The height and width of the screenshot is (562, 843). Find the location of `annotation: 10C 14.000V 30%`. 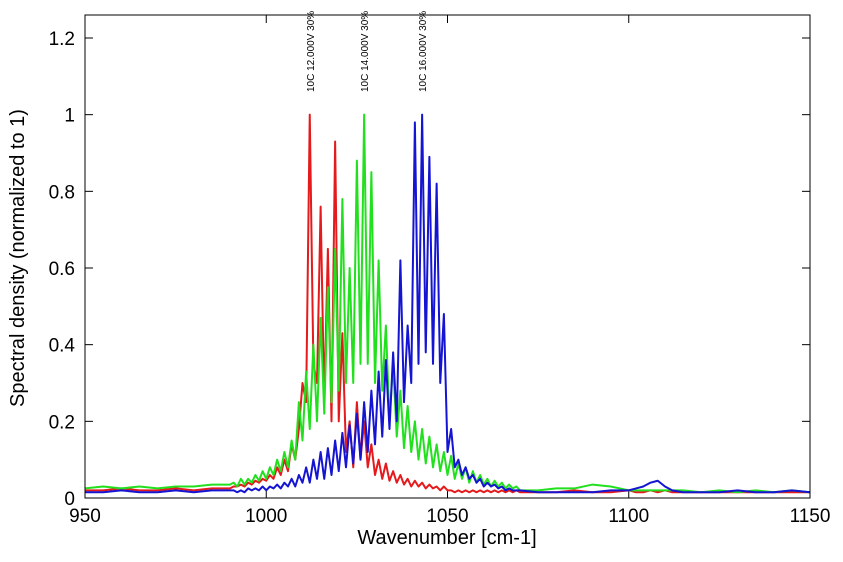

annotation: 10C 14.000V 30% is located at coordinates (365, 51).